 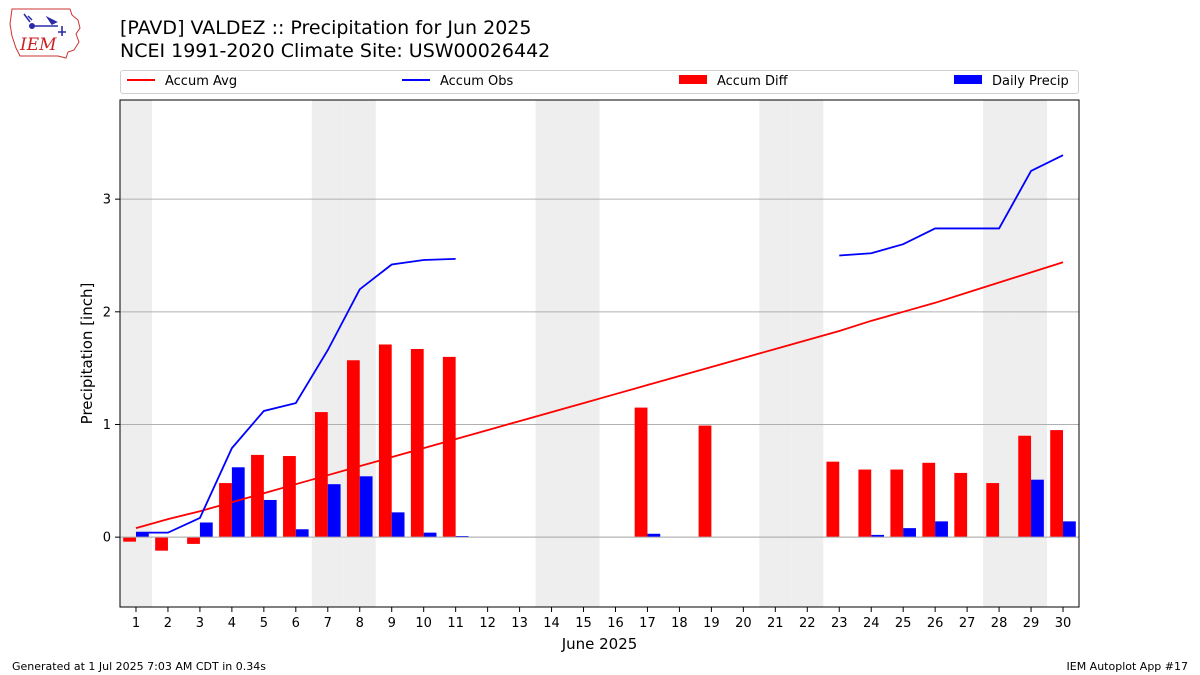 I want to click on x-tick-label: 26, so click(x=935, y=623).